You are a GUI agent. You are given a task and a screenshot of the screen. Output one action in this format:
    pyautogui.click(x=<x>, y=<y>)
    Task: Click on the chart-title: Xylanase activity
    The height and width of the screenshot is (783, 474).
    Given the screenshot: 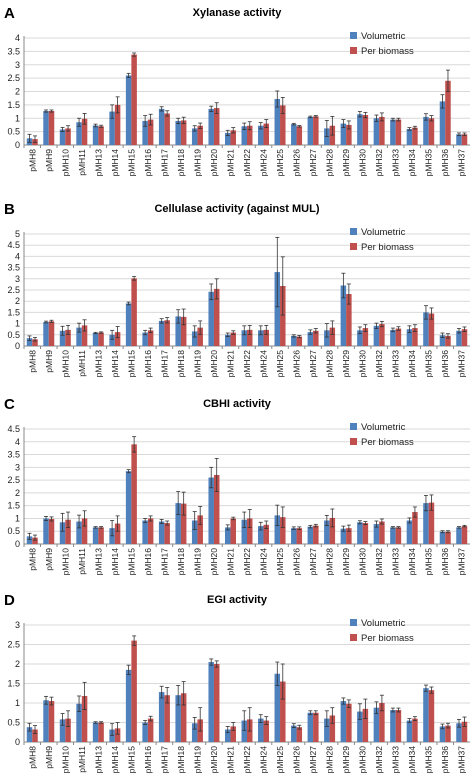 What is the action you would take?
    pyautogui.click(x=238, y=13)
    